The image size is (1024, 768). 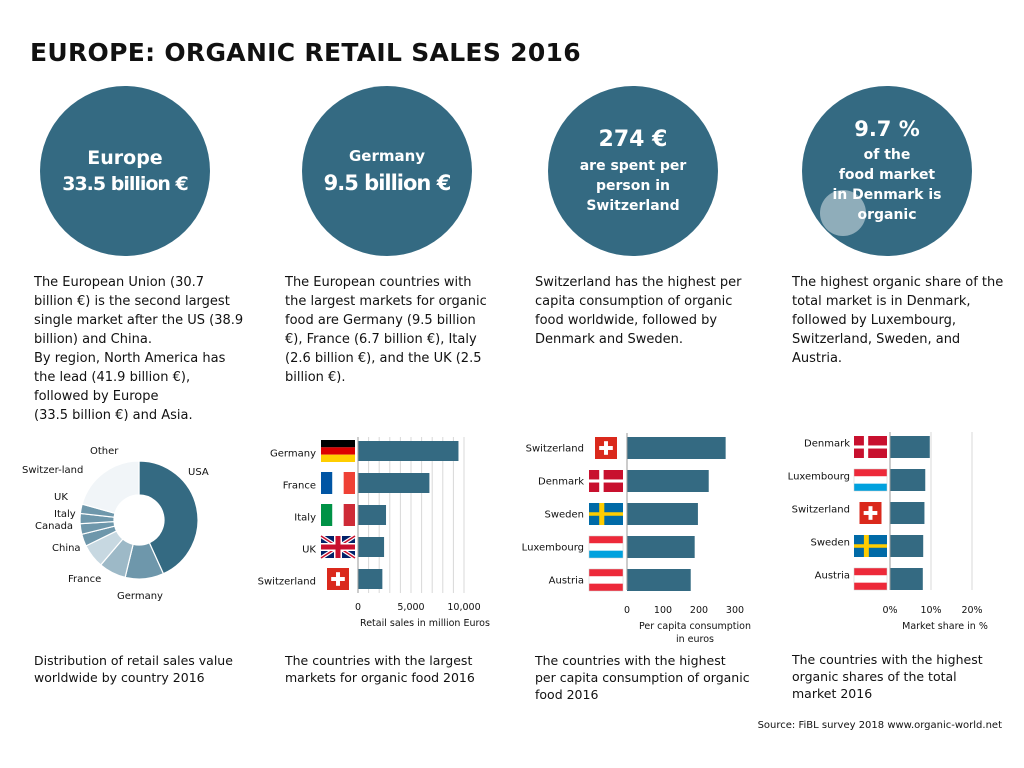 What do you see at coordinates (930, 610) in the screenshot?
I see `tick-label: 10%` at bounding box center [930, 610].